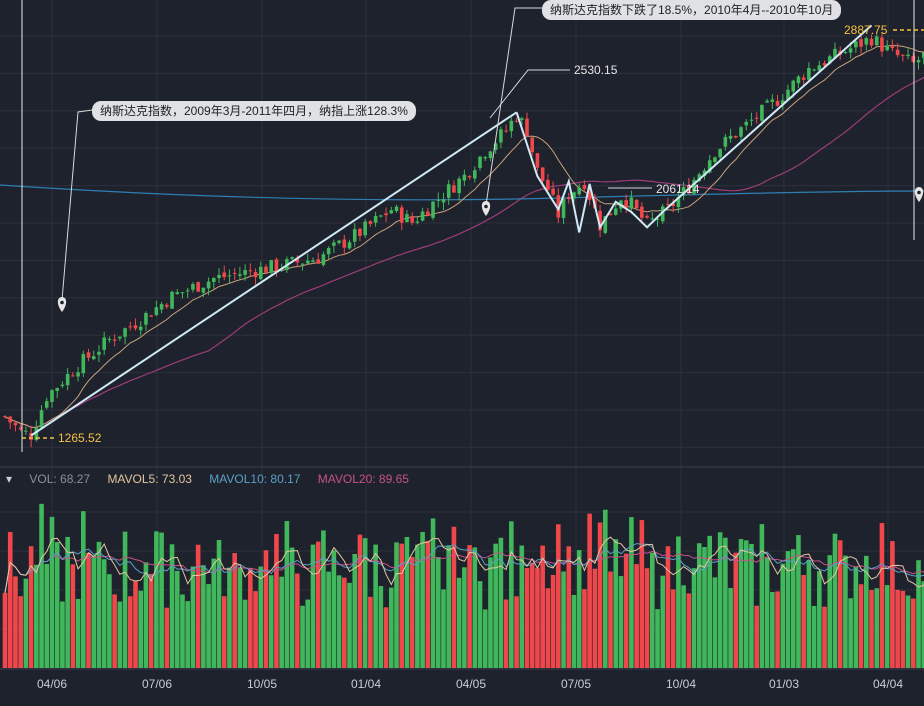  What do you see at coordinates (596, 70) in the screenshot?
I see `peak-price-label: 2530.15` at bounding box center [596, 70].